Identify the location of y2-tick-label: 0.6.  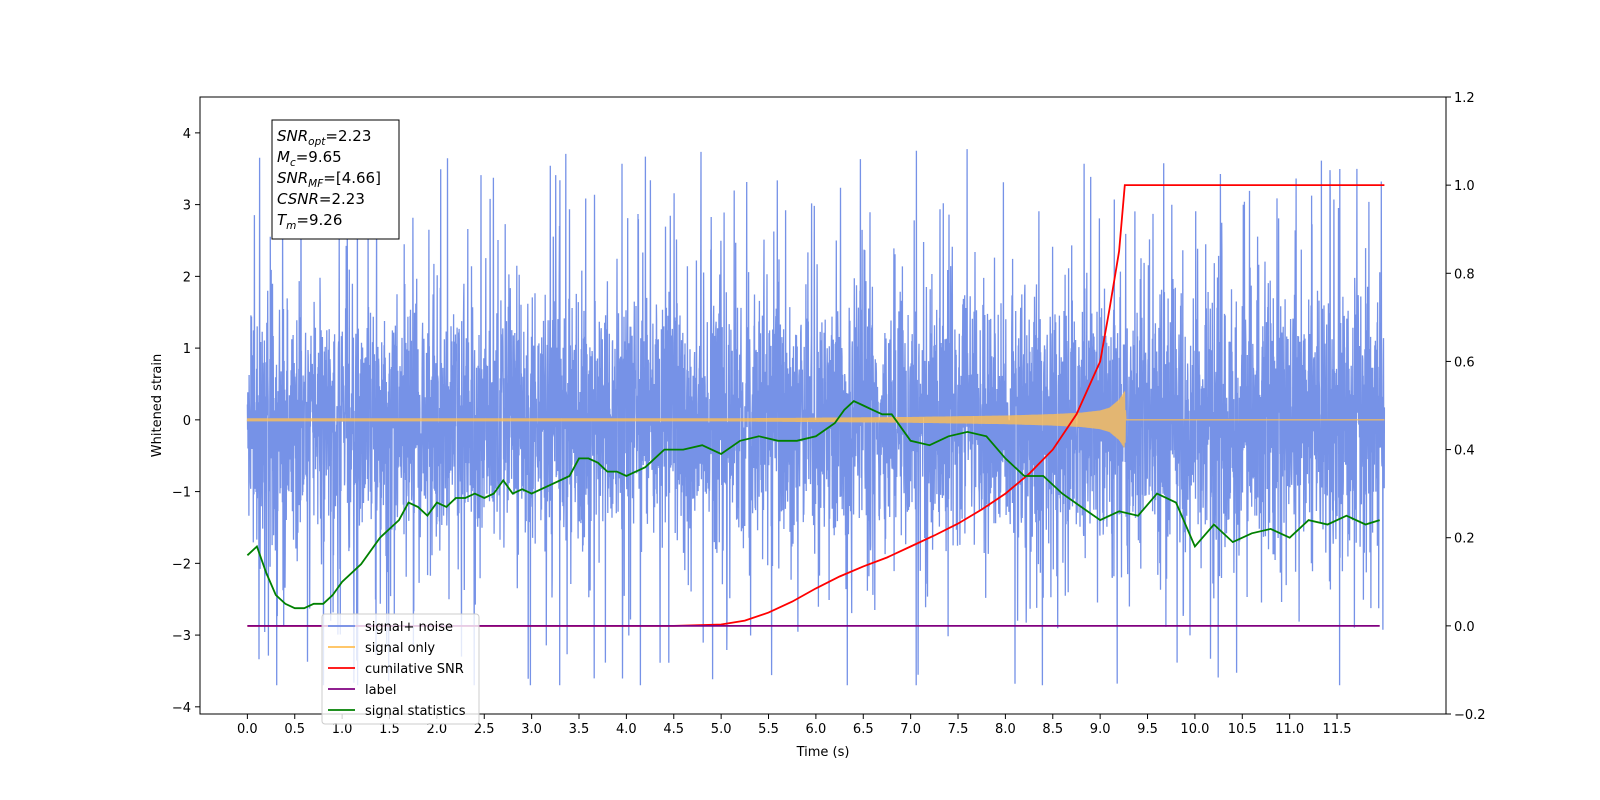
(1464, 362).